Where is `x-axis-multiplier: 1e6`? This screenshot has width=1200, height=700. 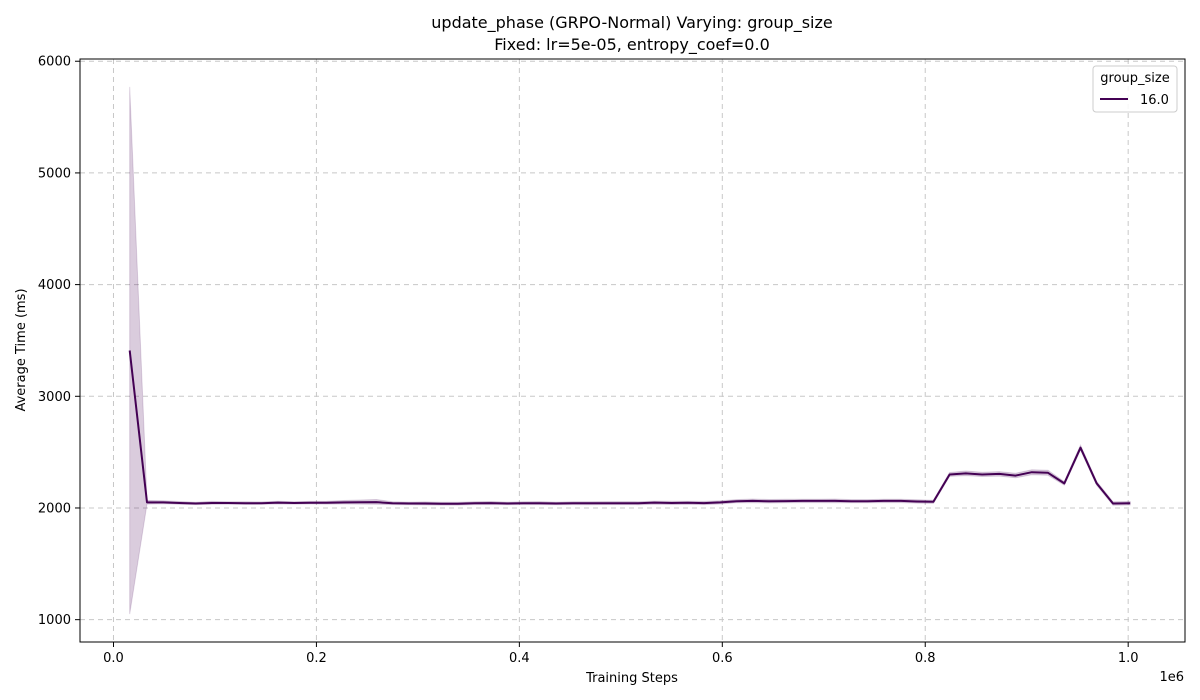
x-axis-multiplier: 1e6 is located at coordinates (1171, 677).